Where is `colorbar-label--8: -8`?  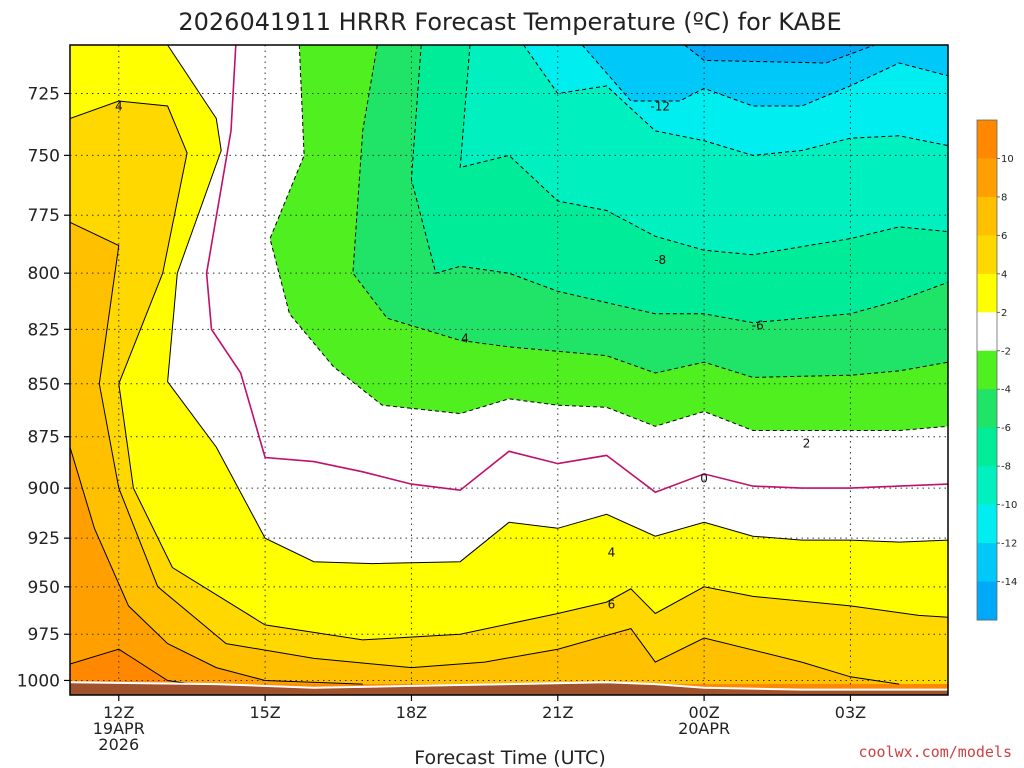
colorbar-label--8: -8 is located at coordinates (1006, 467).